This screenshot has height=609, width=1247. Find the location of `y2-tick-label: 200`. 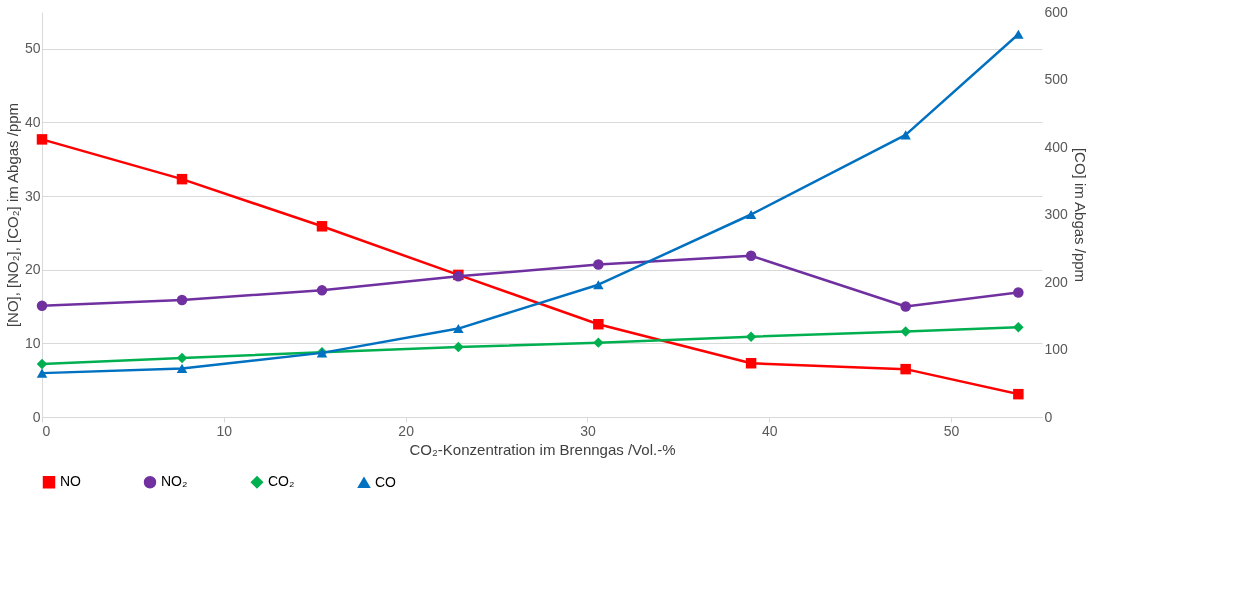

y2-tick-label: 200 is located at coordinates (1056, 281).